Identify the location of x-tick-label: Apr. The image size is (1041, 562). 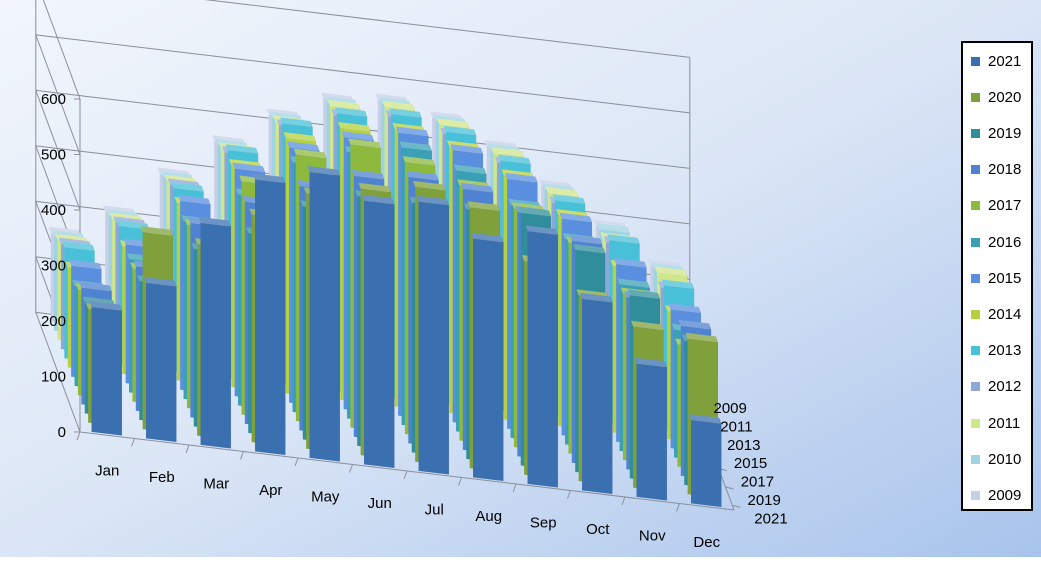
(270, 490).